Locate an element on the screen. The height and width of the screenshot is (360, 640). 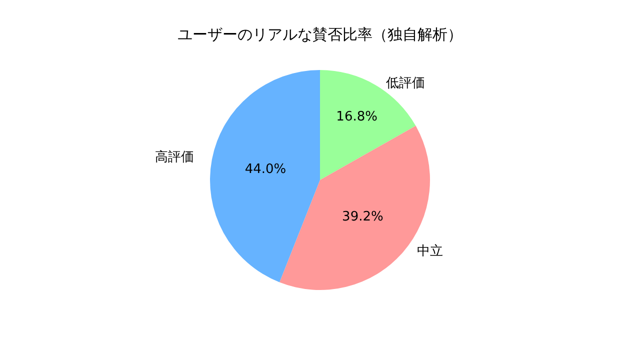
data-label: 16.8% is located at coordinates (357, 116).